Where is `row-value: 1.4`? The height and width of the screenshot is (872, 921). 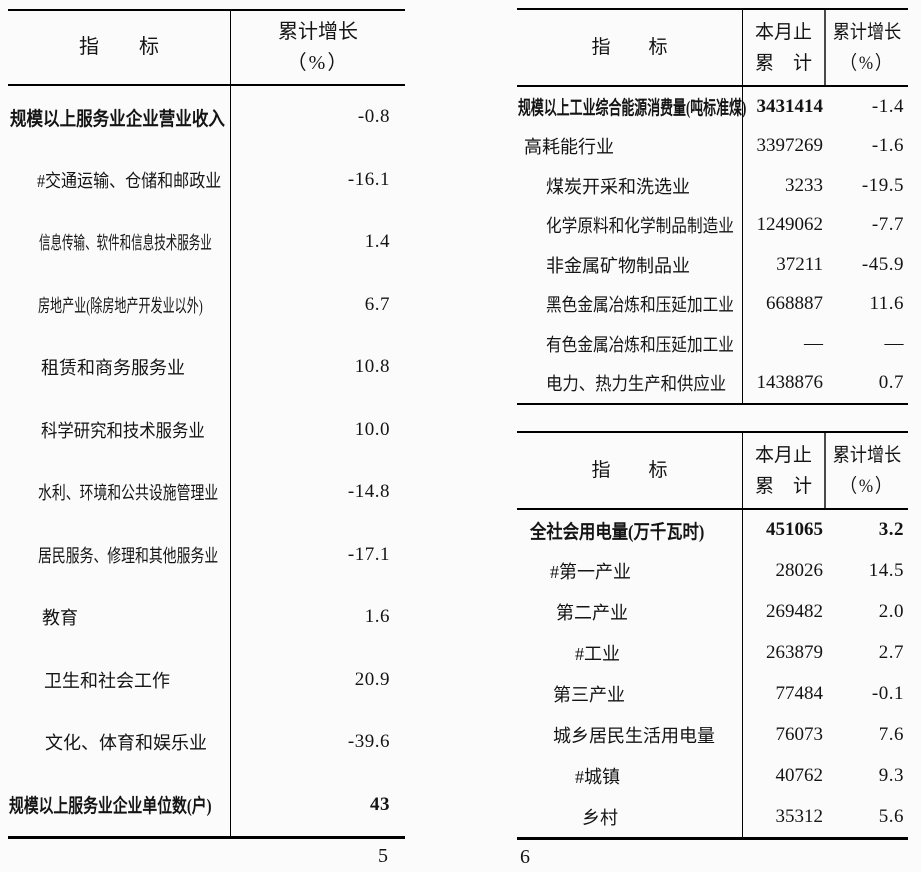
row-value: 1.4 is located at coordinates (377, 242).